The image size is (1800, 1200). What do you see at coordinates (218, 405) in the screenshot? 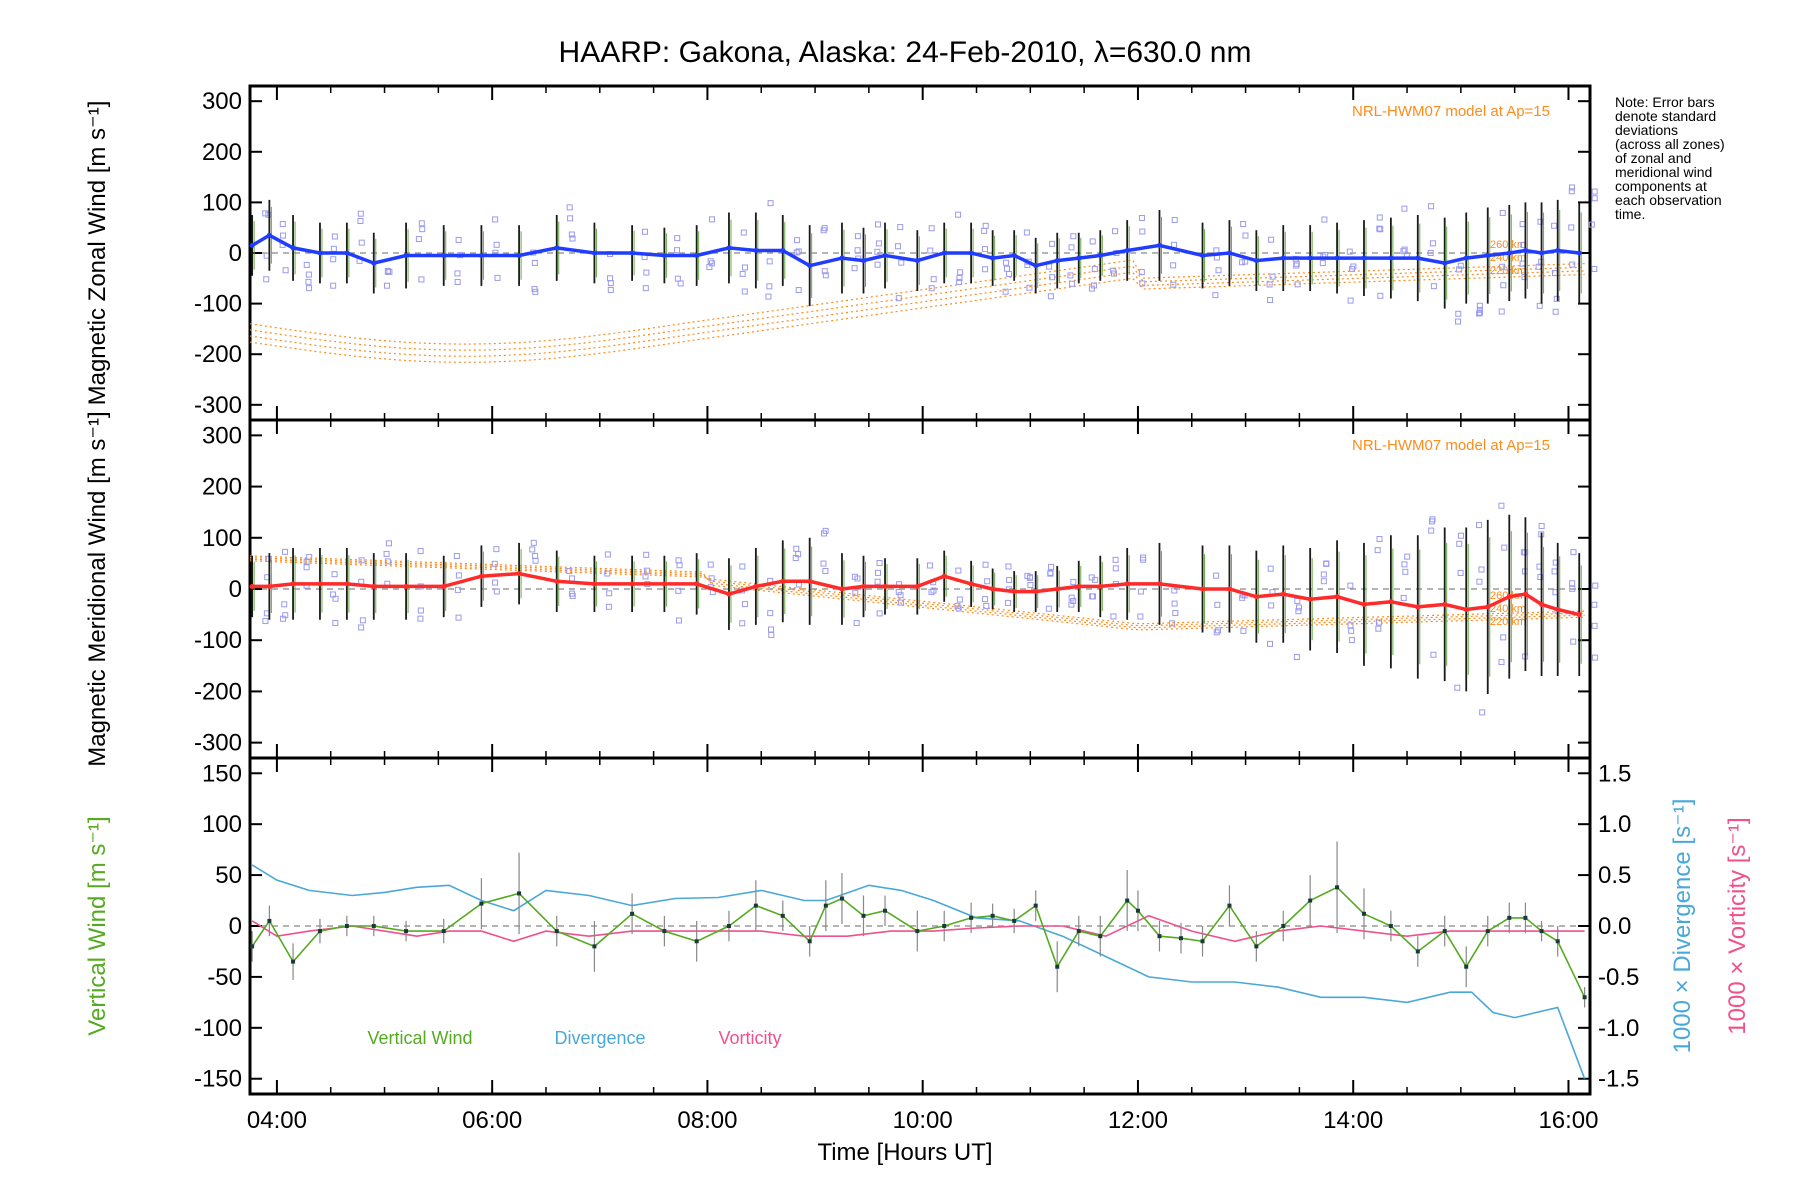
I see `y-tick-label: -300` at bounding box center [218, 405].